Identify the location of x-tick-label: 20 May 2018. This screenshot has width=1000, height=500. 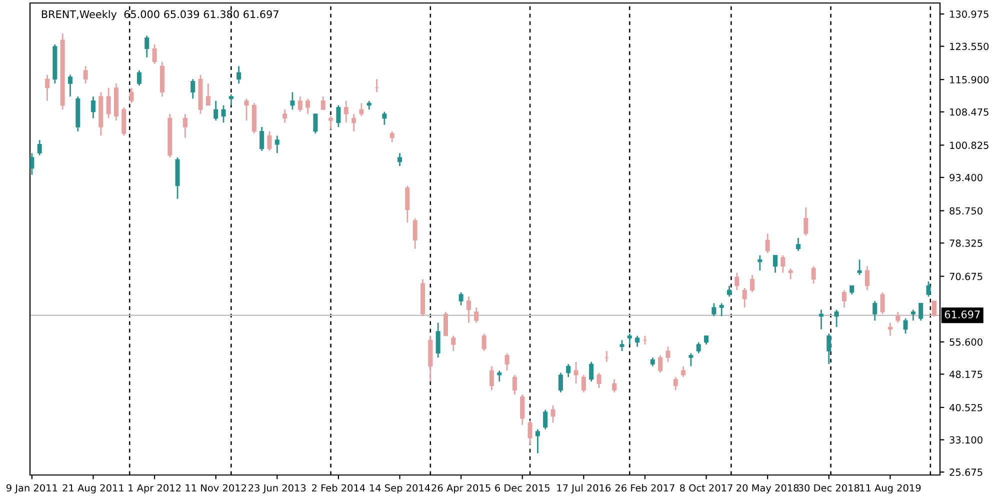
(767, 489).